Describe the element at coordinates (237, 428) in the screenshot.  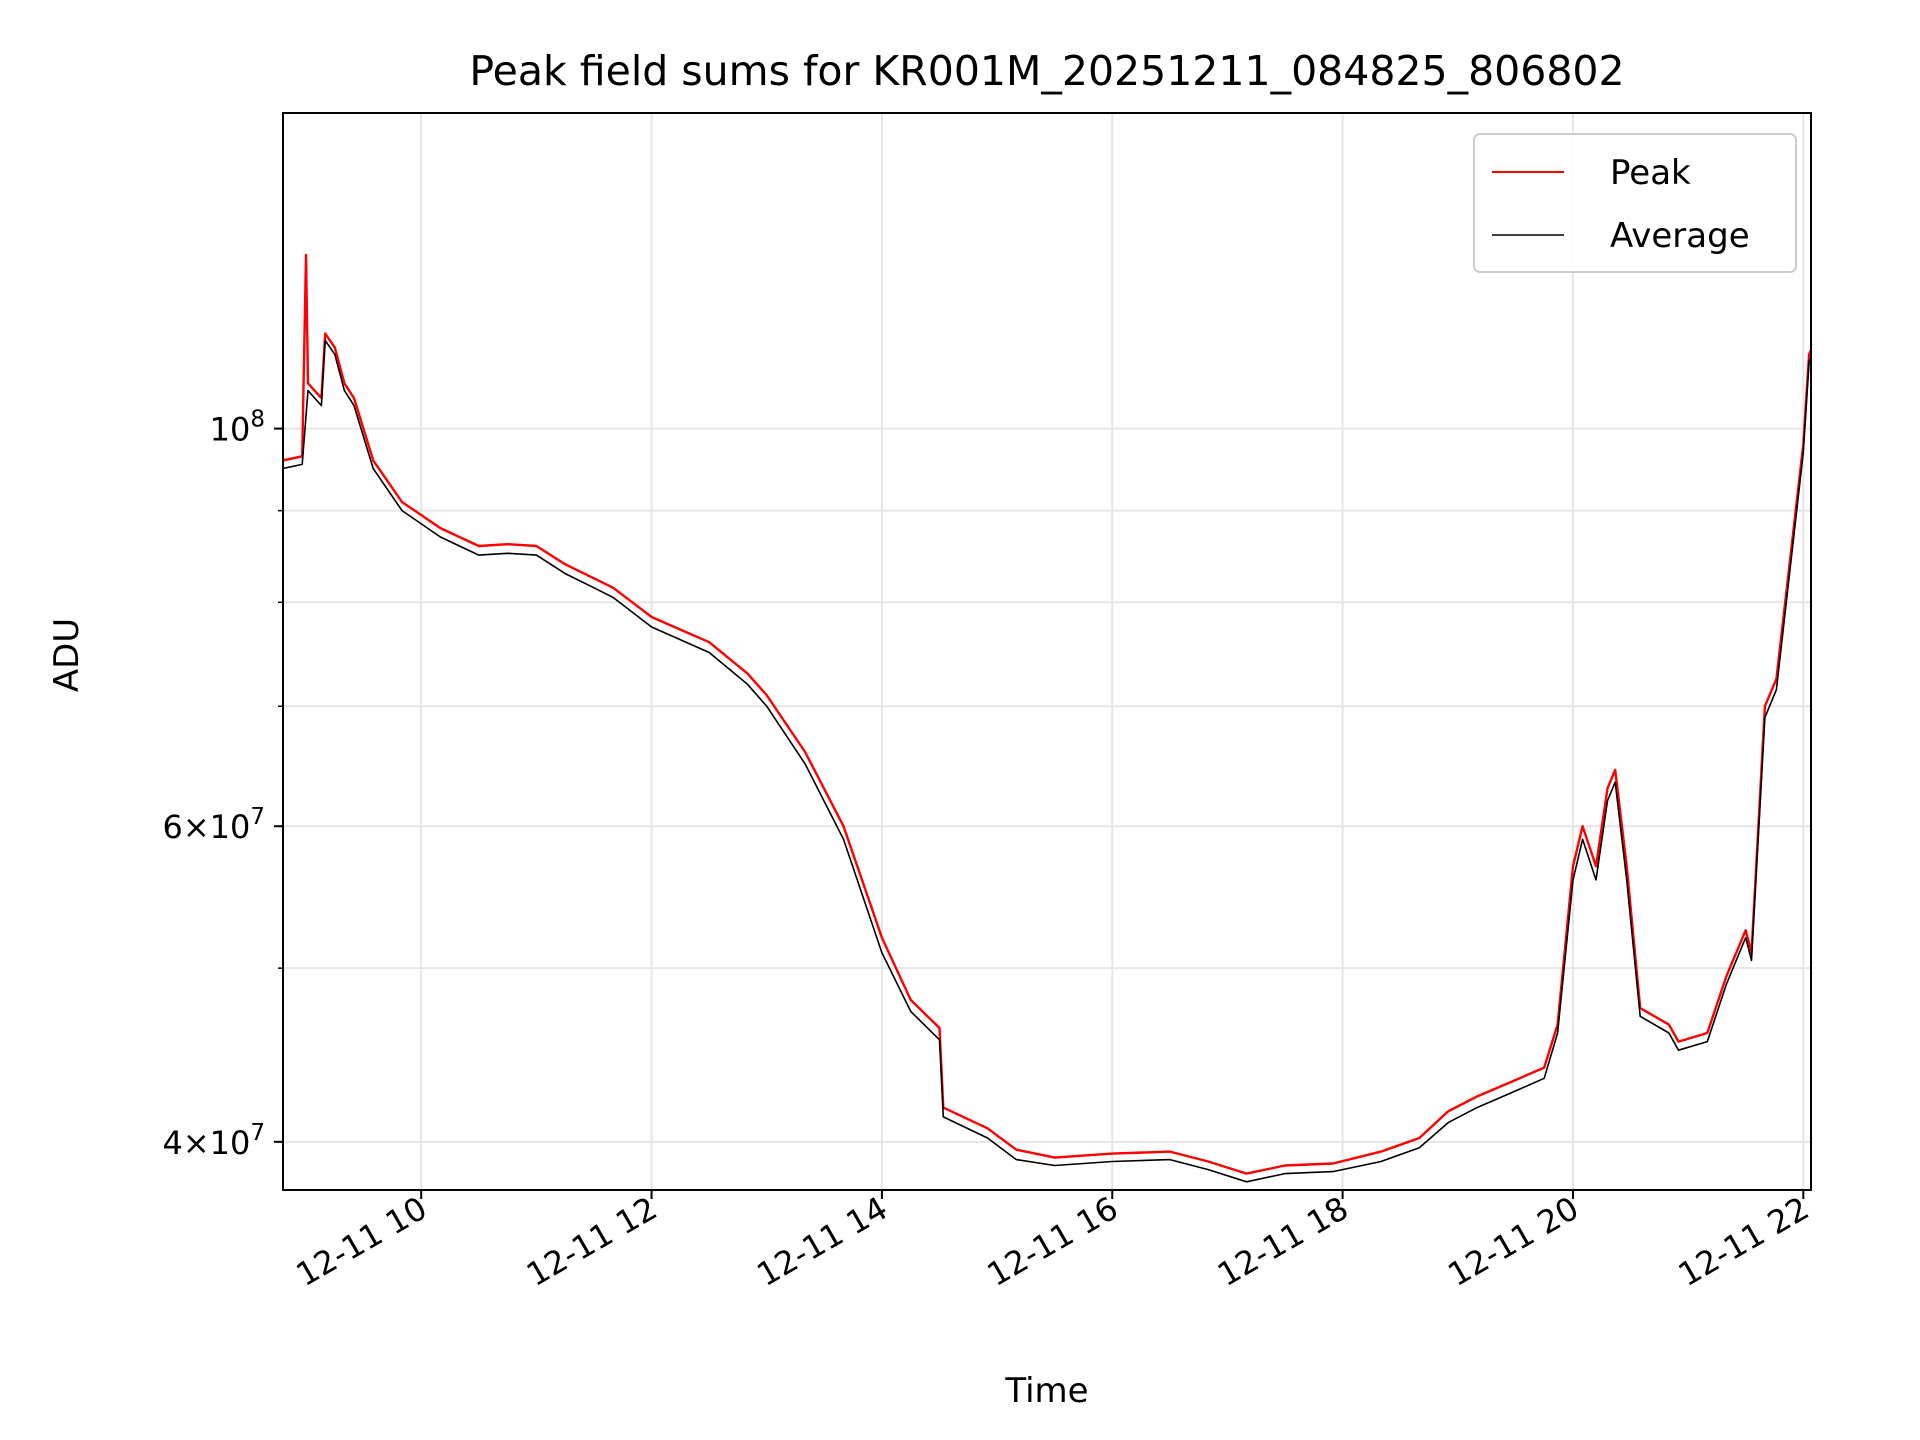
I see `y-tick-label: 108` at that location.